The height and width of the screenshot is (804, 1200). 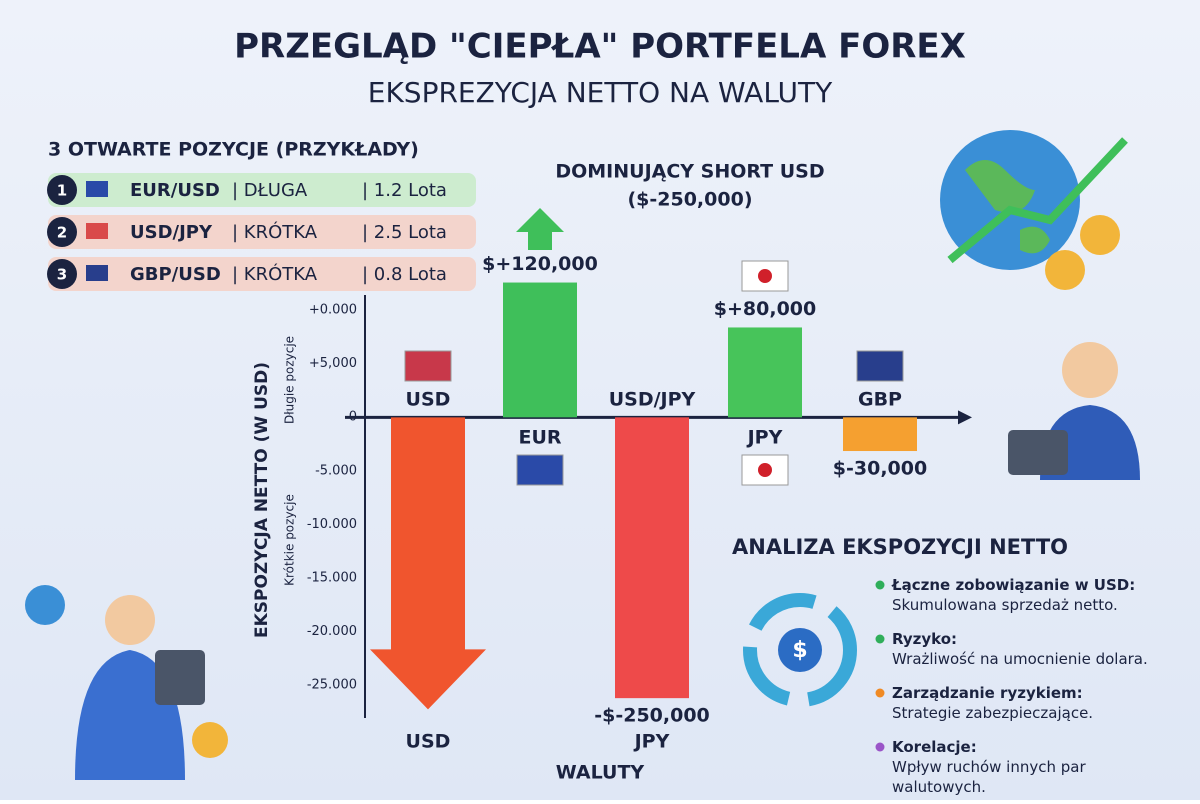 What do you see at coordinates (924, 639) in the screenshot?
I see `analysis-head: Ryzyko:` at bounding box center [924, 639].